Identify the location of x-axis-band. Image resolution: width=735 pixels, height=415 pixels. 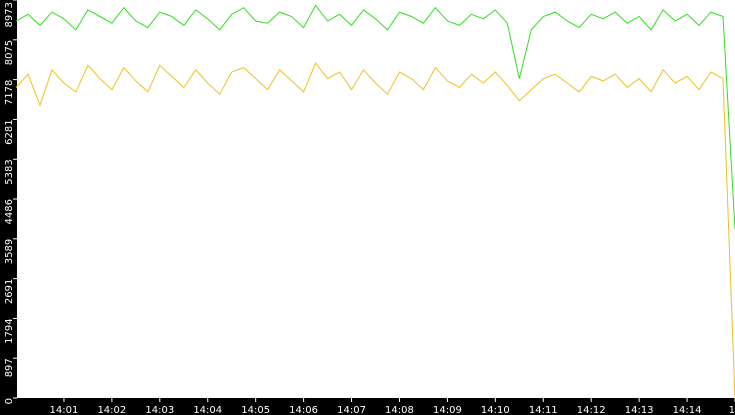
(367, 406).